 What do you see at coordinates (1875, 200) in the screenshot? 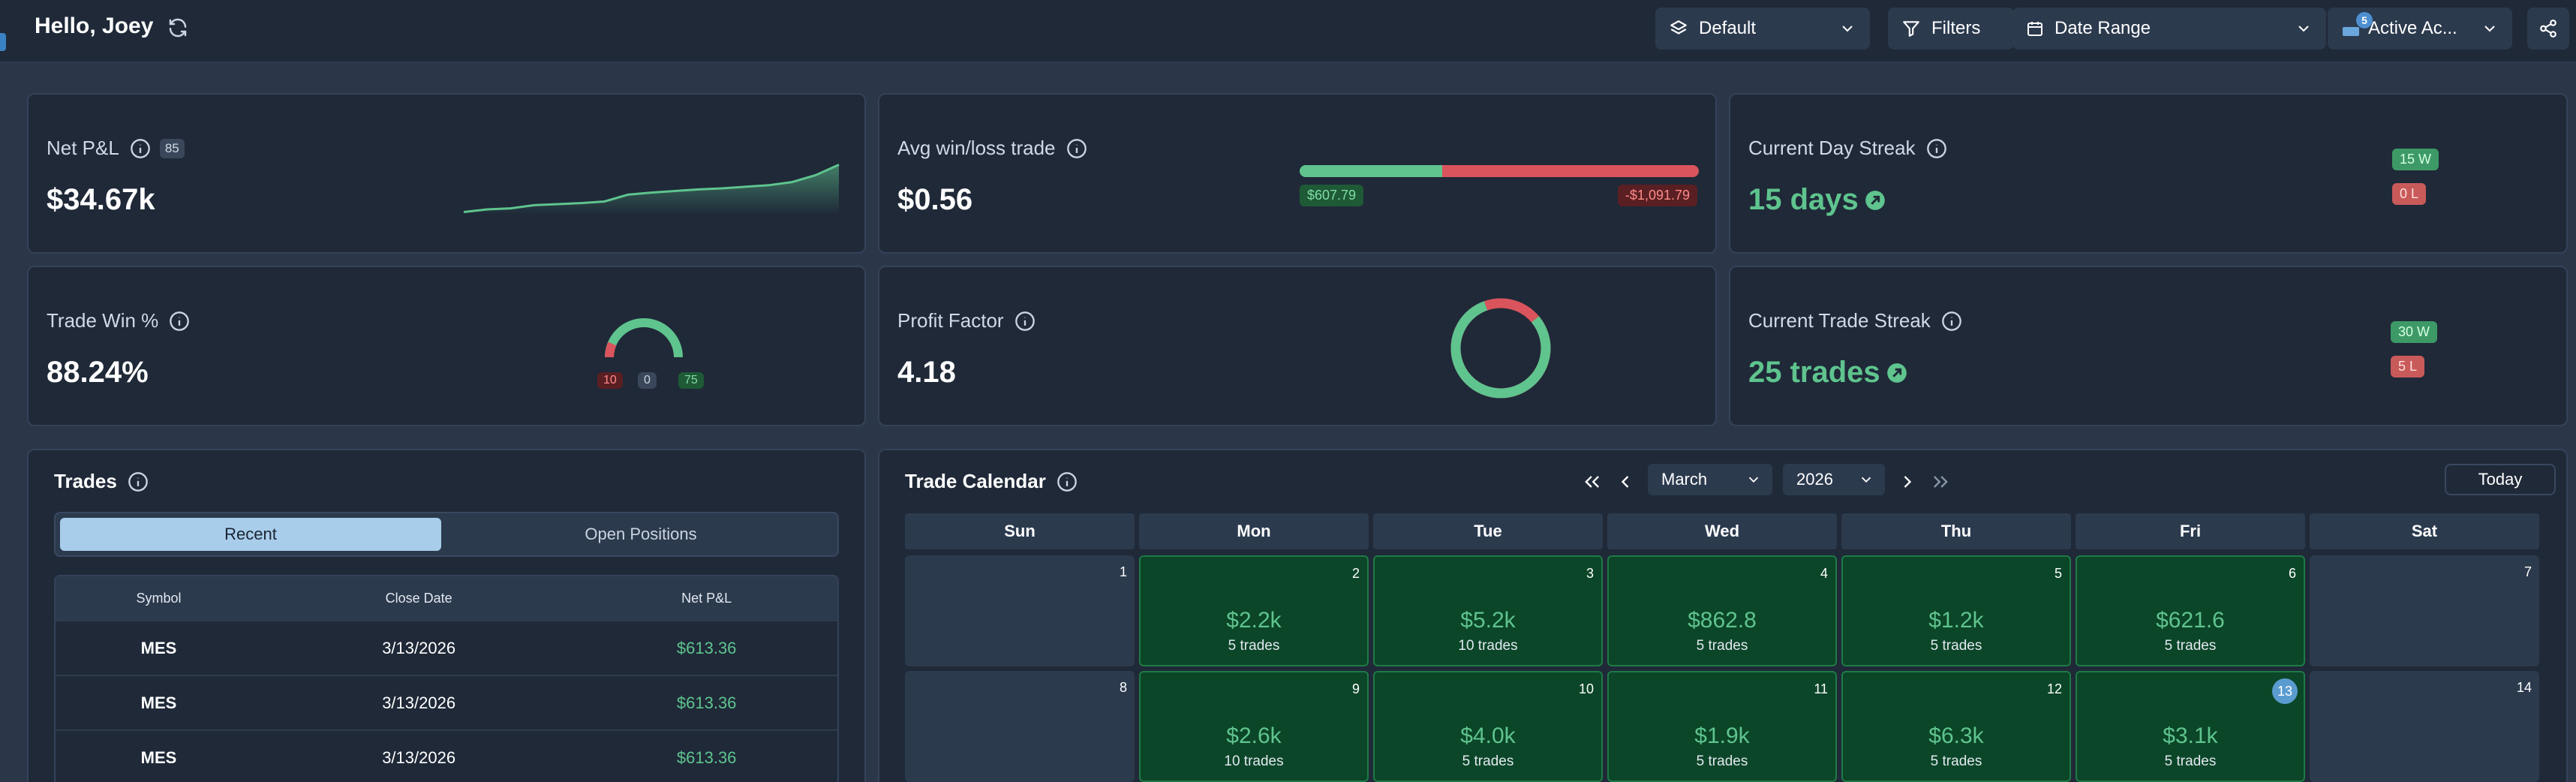
I see `arrow-up-right-icon` at bounding box center [1875, 200].